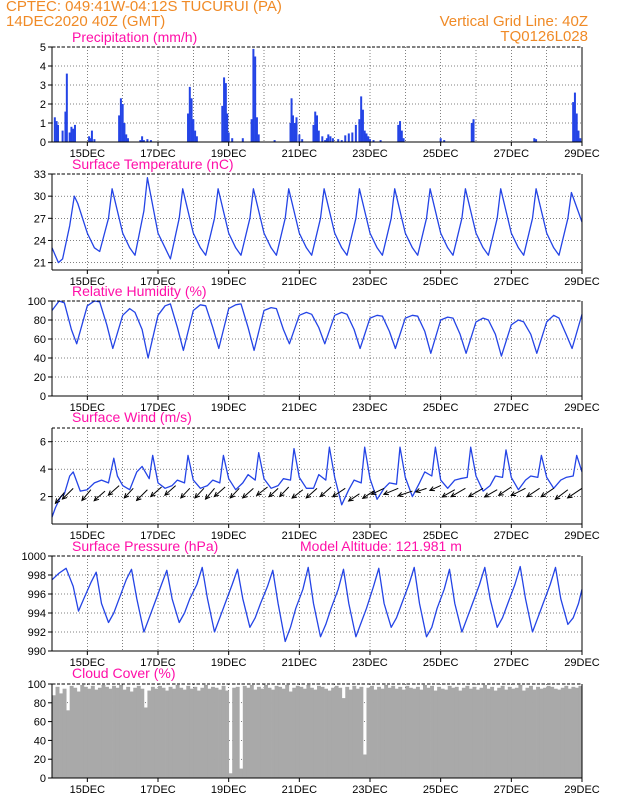  What do you see at coordinates (37, 685) in the screenshot?
I see `y-tick-label: 100` at bounding box center [37, 685].